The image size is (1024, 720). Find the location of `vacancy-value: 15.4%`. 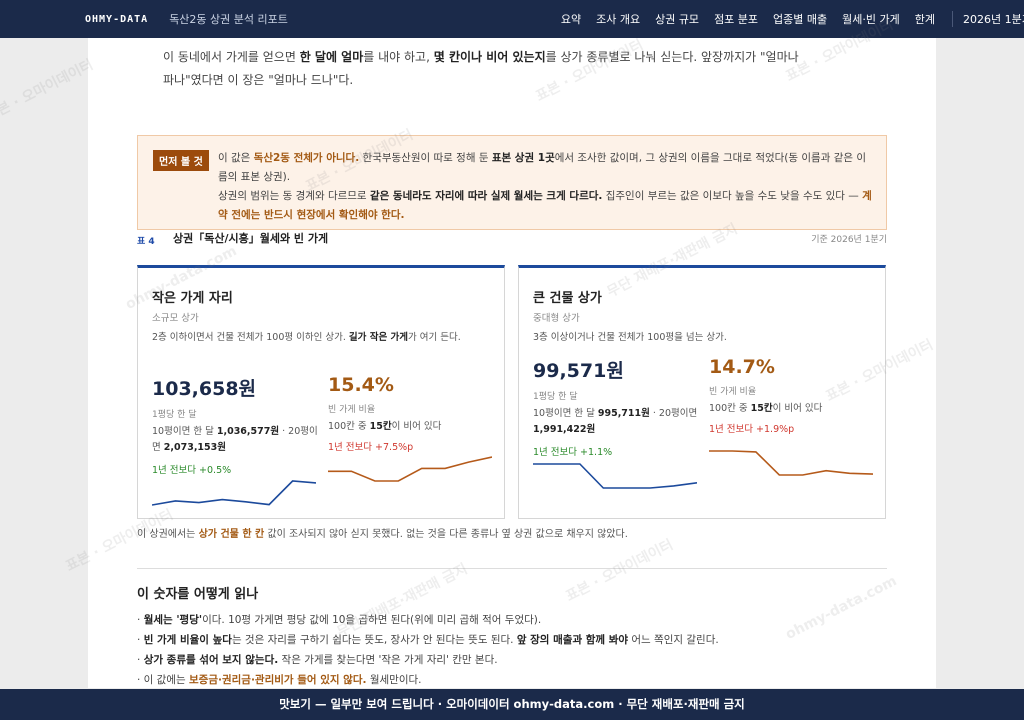

vacancy-value: 15.4% is located at coordinates (361, 385).